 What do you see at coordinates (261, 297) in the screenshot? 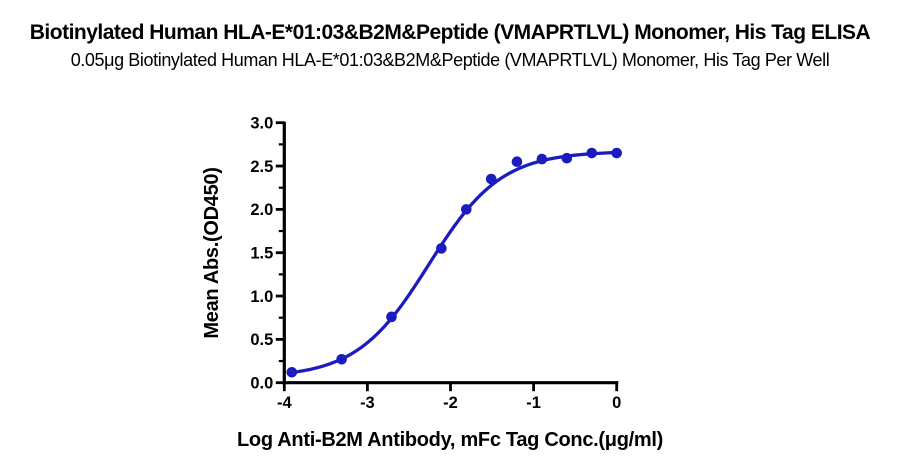
I see `y-tick-label: 1.0` at bounding box center [261, 297].